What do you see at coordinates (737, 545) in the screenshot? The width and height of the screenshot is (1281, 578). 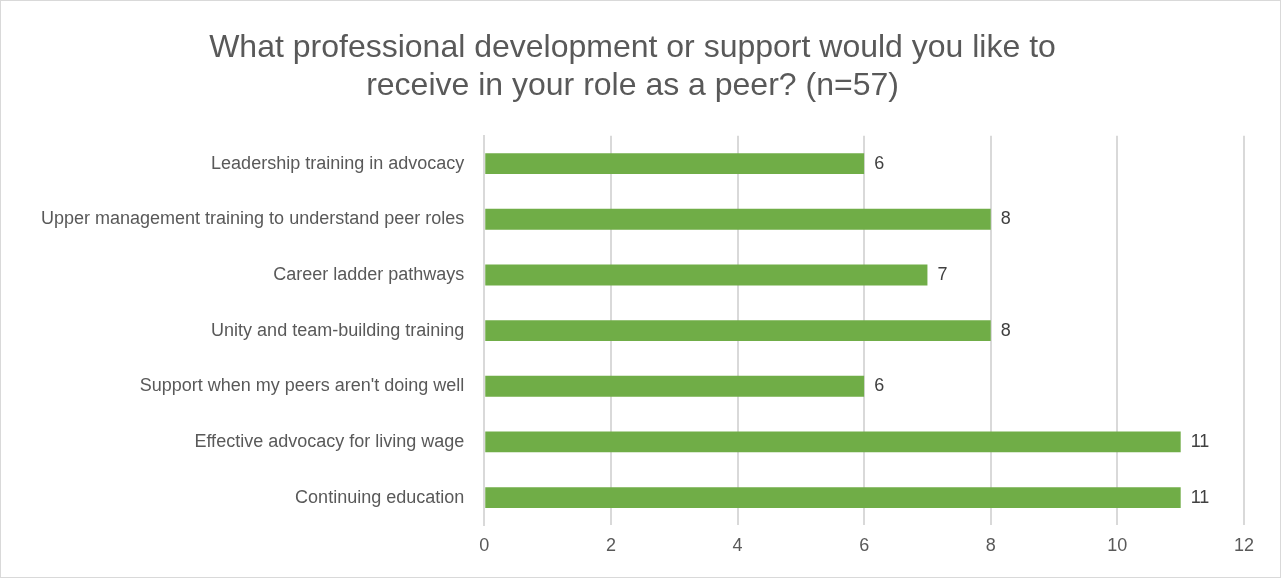 I see `x-tick-label: 4` at bounding box center [737, 545].